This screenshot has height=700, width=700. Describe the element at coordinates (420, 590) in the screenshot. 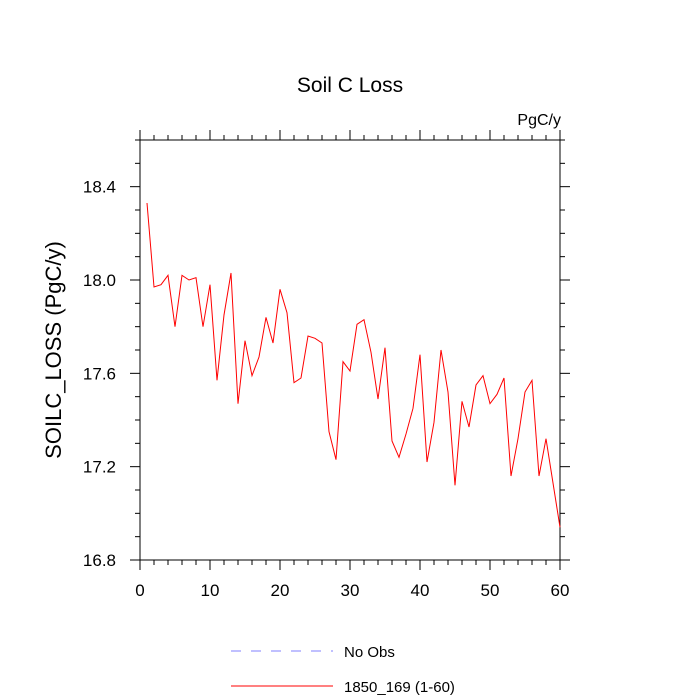

I see `x-tick-label: 40` at that location.